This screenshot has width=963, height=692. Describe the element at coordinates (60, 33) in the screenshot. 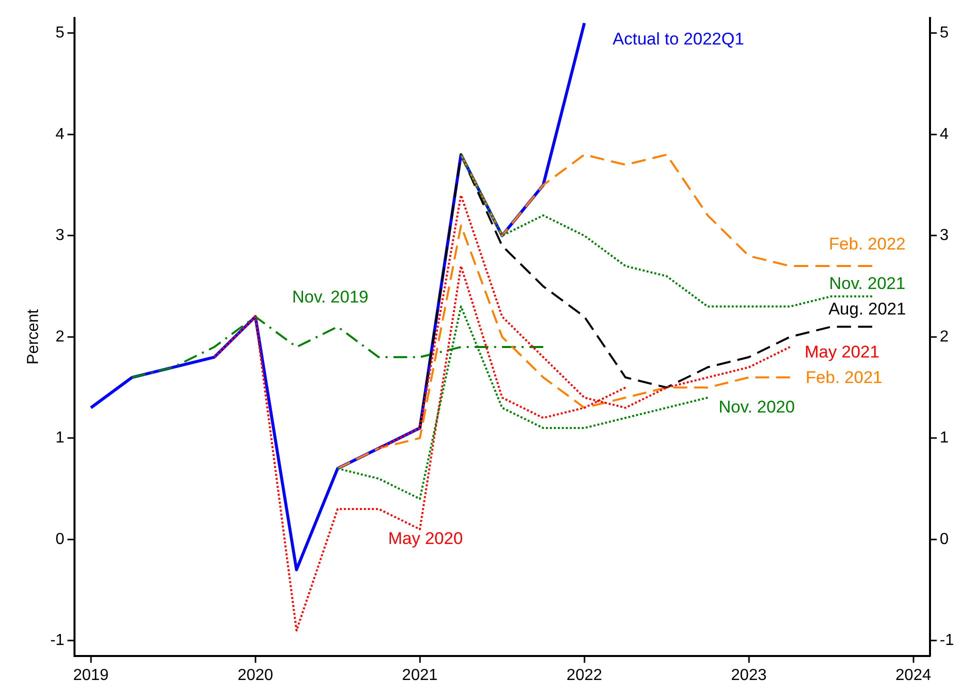

I see `y-tick-label: 5` at that location.